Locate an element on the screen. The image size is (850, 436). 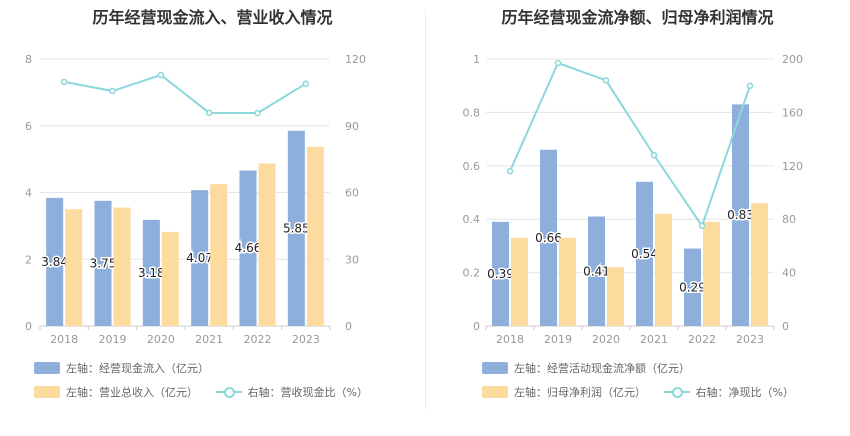
y-tick-label-left: 0.8 is located at coordinates (472, 112).